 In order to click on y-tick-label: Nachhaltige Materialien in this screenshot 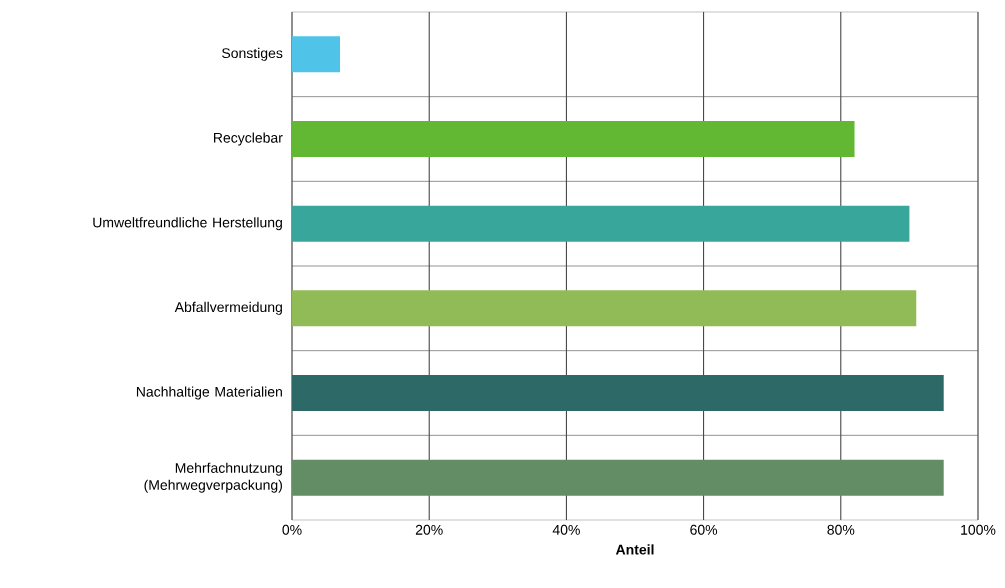, I will do `click(209, 393)`.